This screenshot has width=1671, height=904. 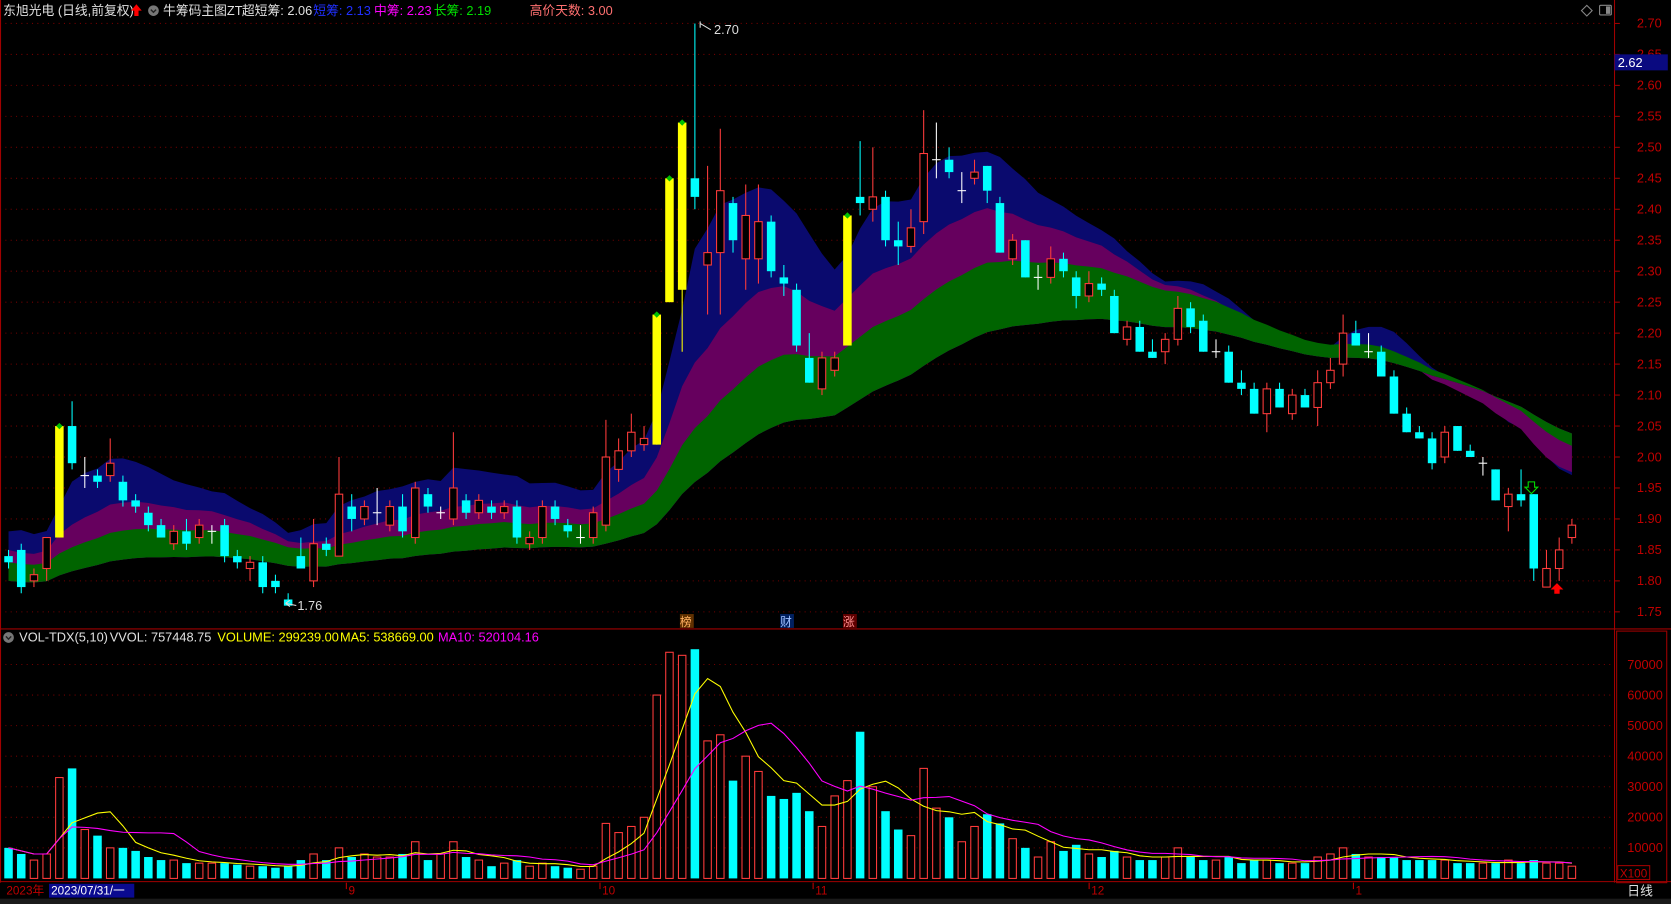 I want to click on volume-menu-icon, so click(x=8, y=637).